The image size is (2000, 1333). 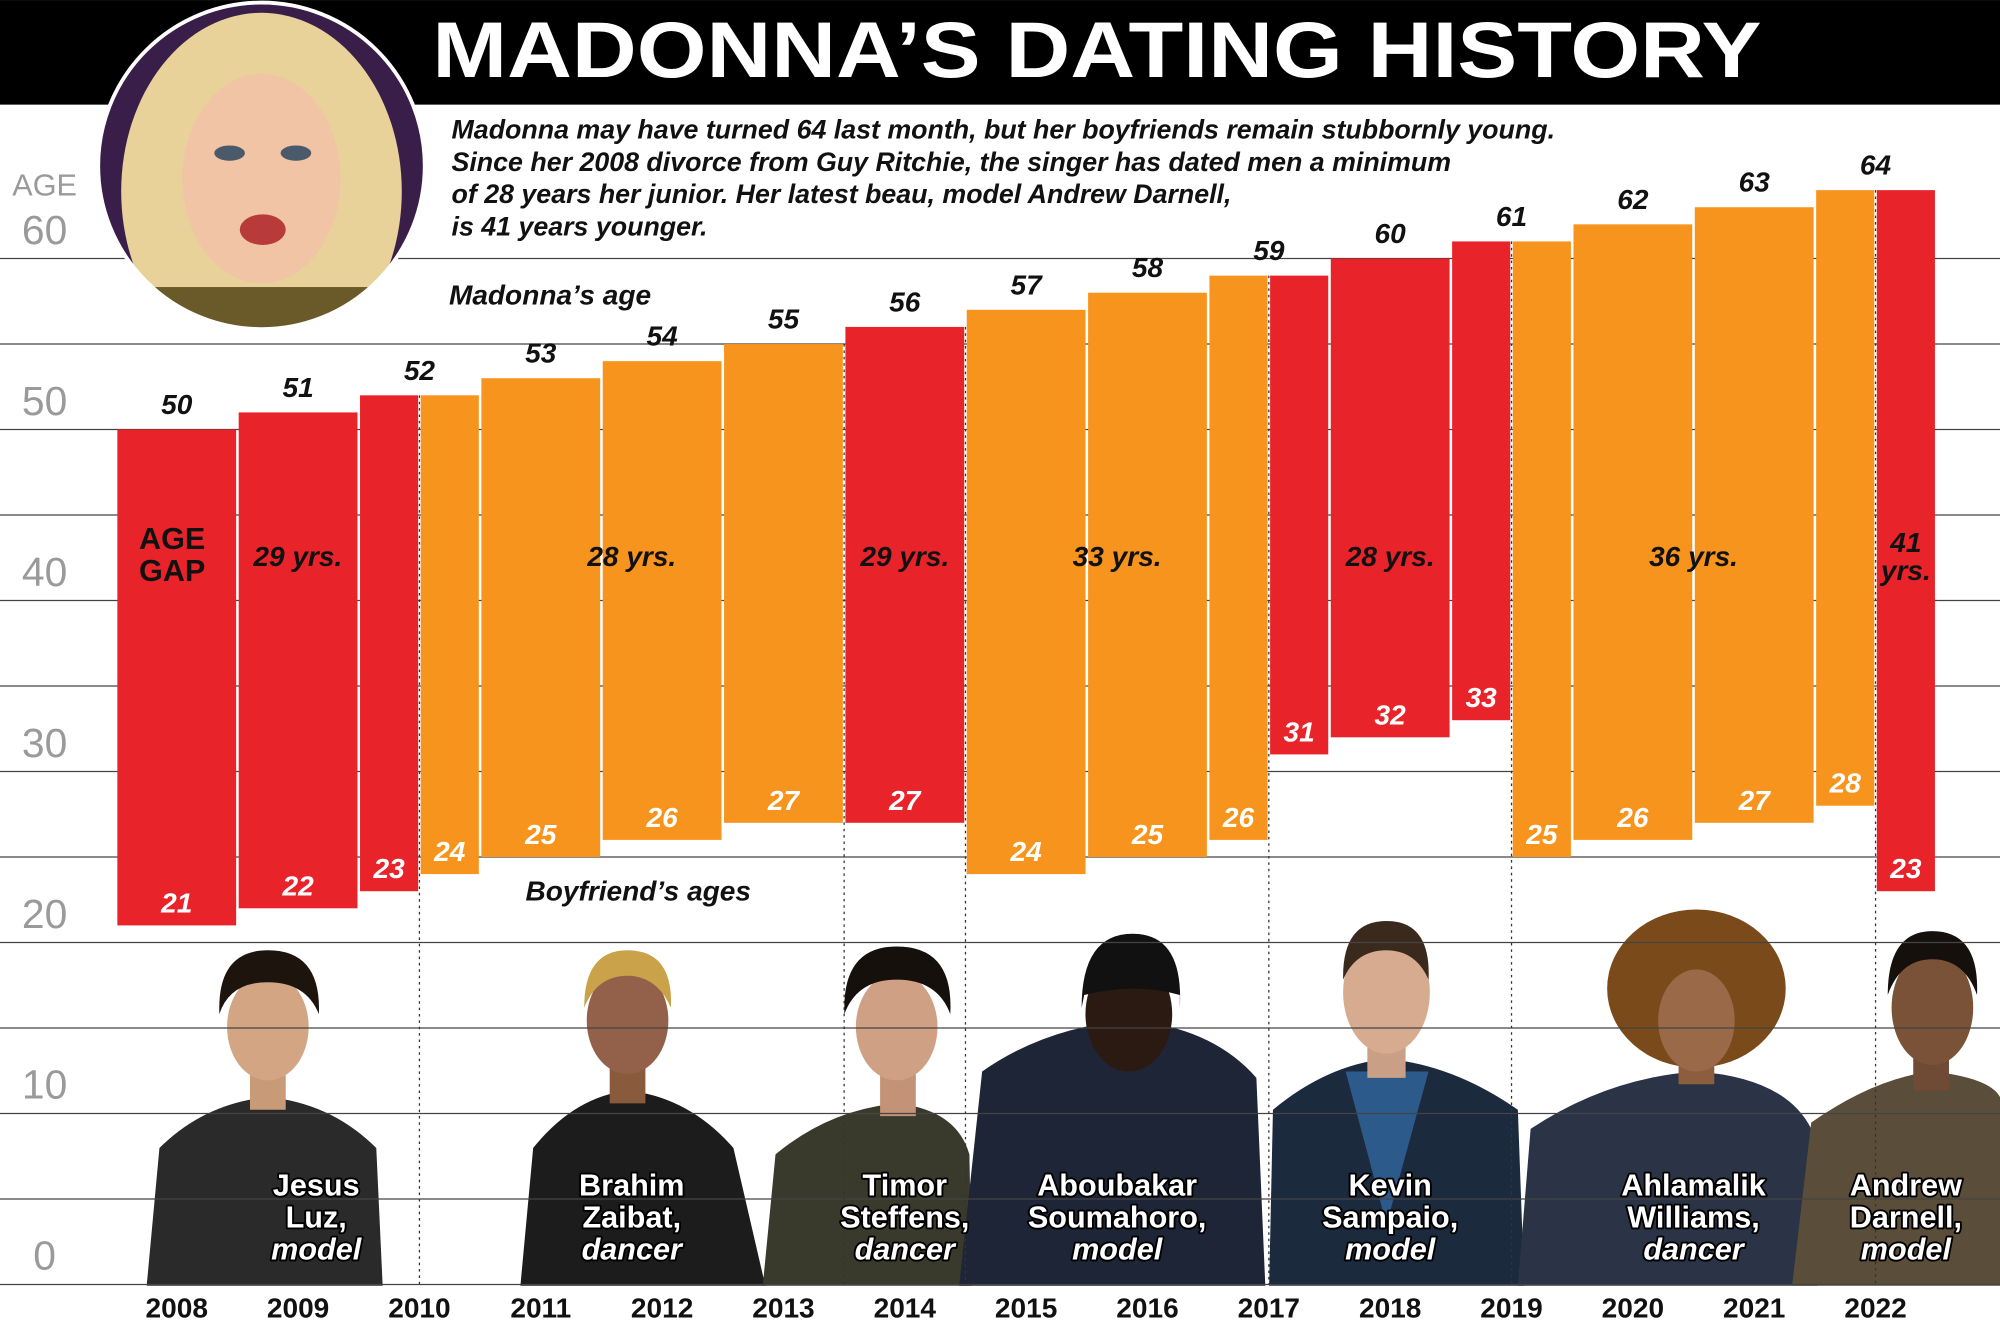 What do you see at coordinates (662, 1307) in the screenshot?
I see `x-tick-label: 2012` at bounding box center [662, 1307].